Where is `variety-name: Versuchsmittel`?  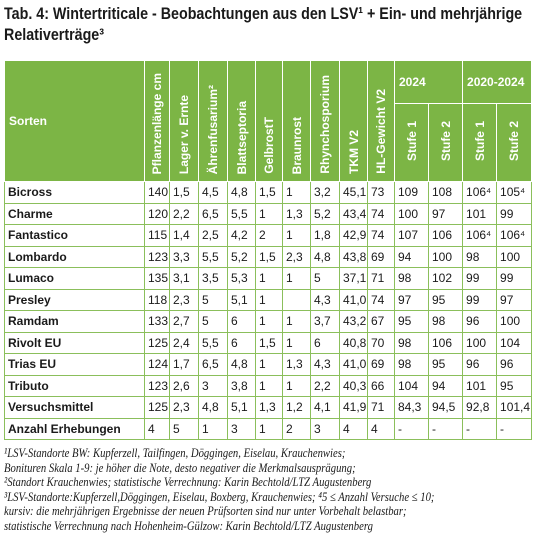 variety-name: Versuchsmittel is located at coordinates (74, 407).